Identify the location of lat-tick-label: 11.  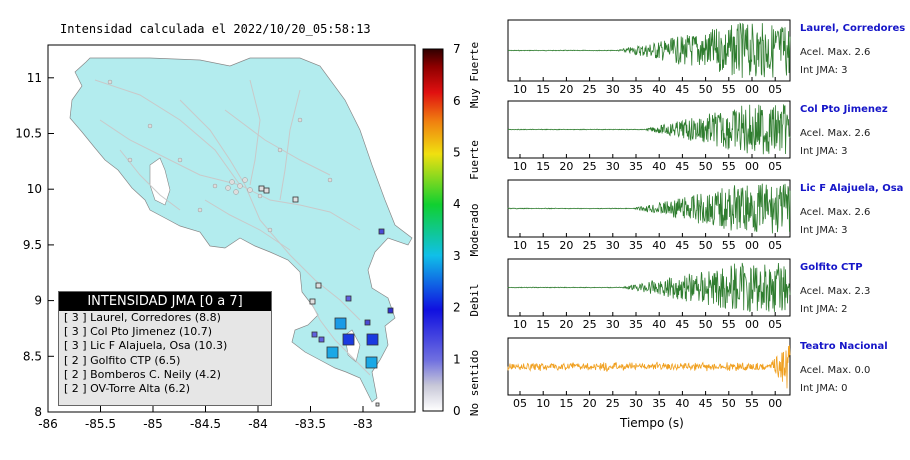
(34, 78).